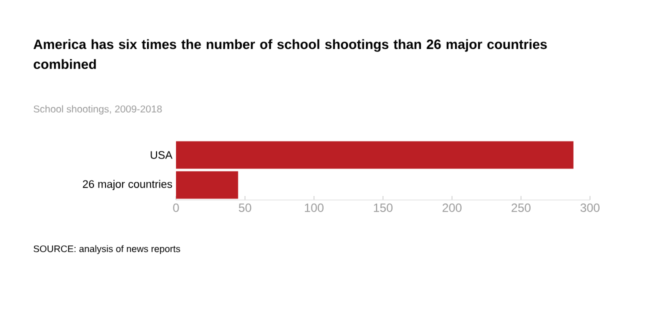  Describe the element at coordinates (176, 208) in the screenshot. I see `x-tick-label: 0` at that location.